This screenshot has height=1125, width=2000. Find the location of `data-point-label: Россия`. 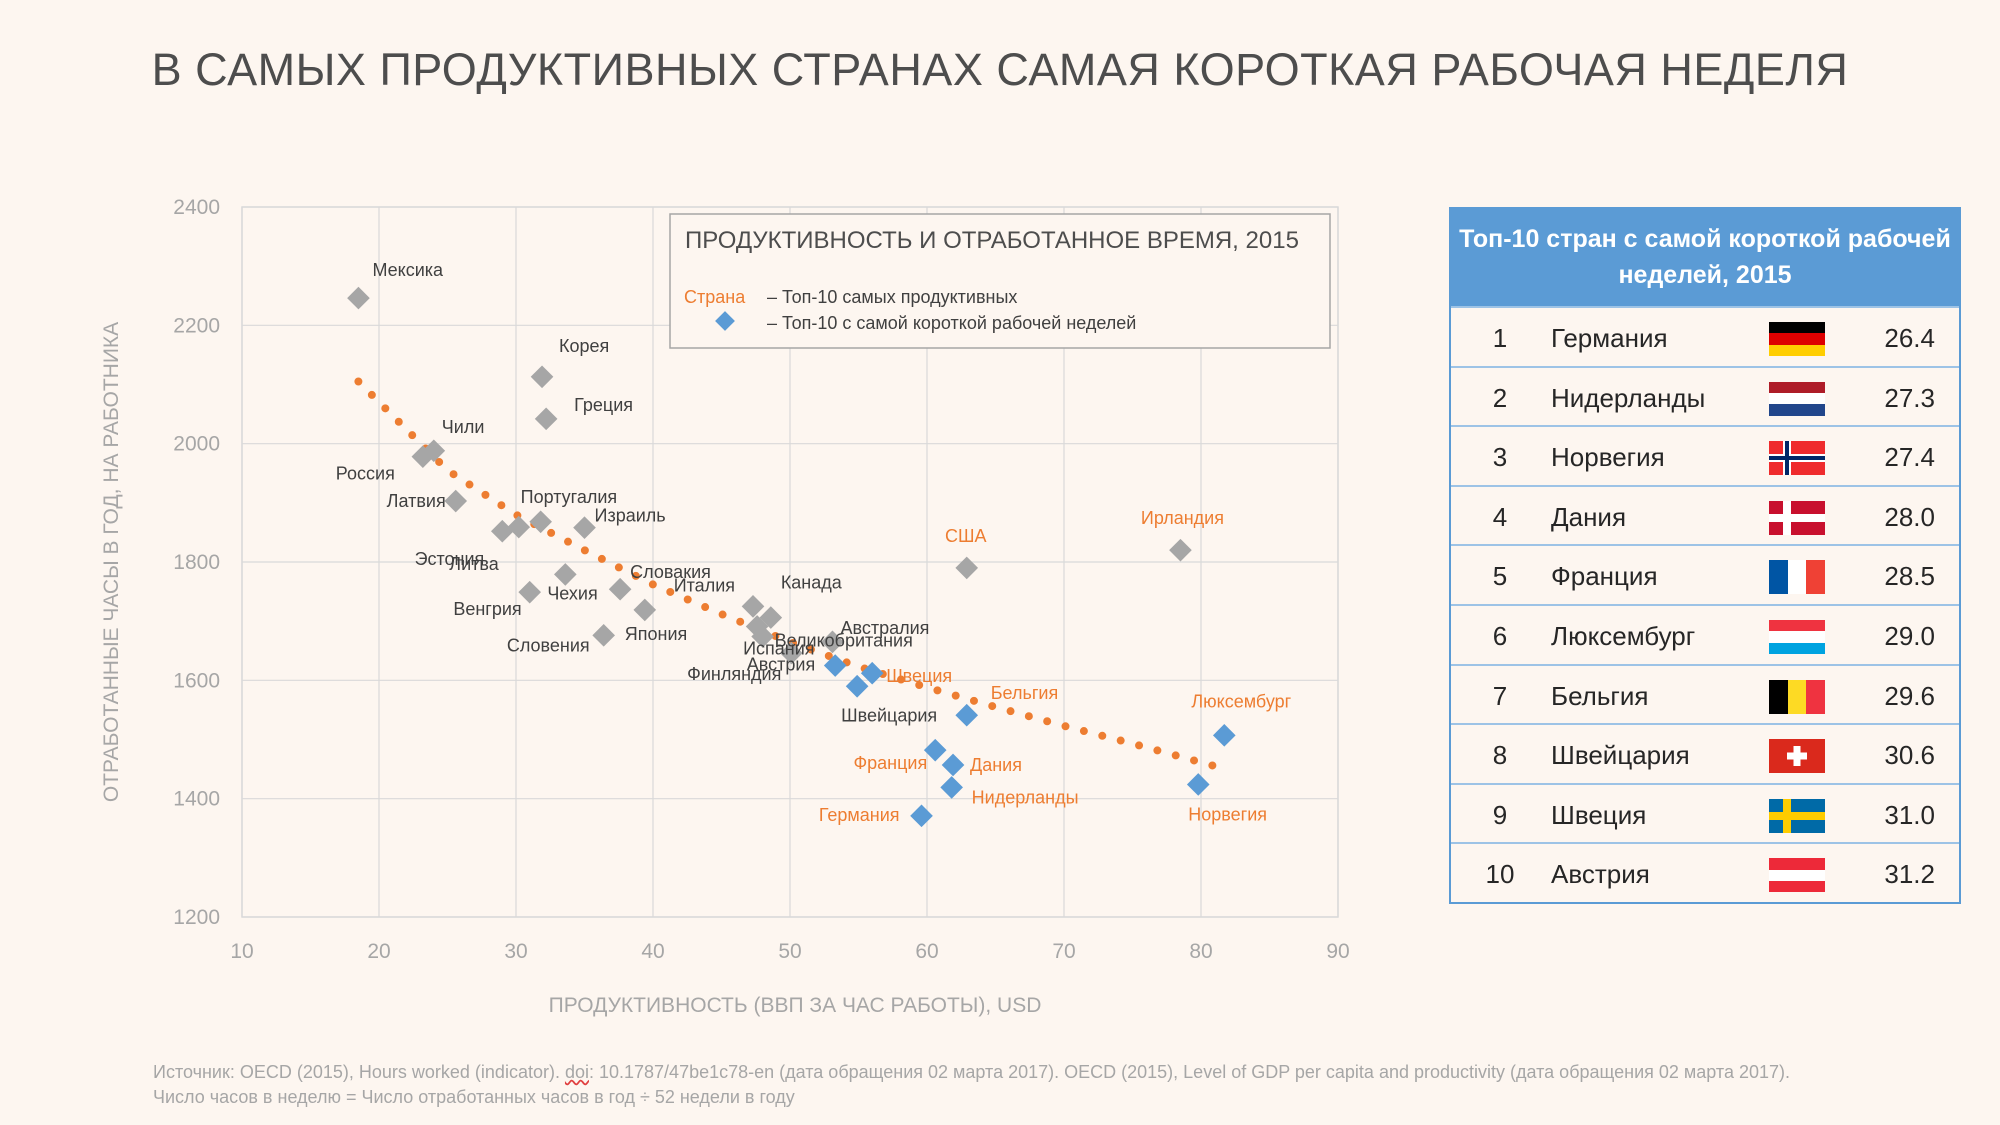

data-point-label: Россия is located at coordinates (365, 474).